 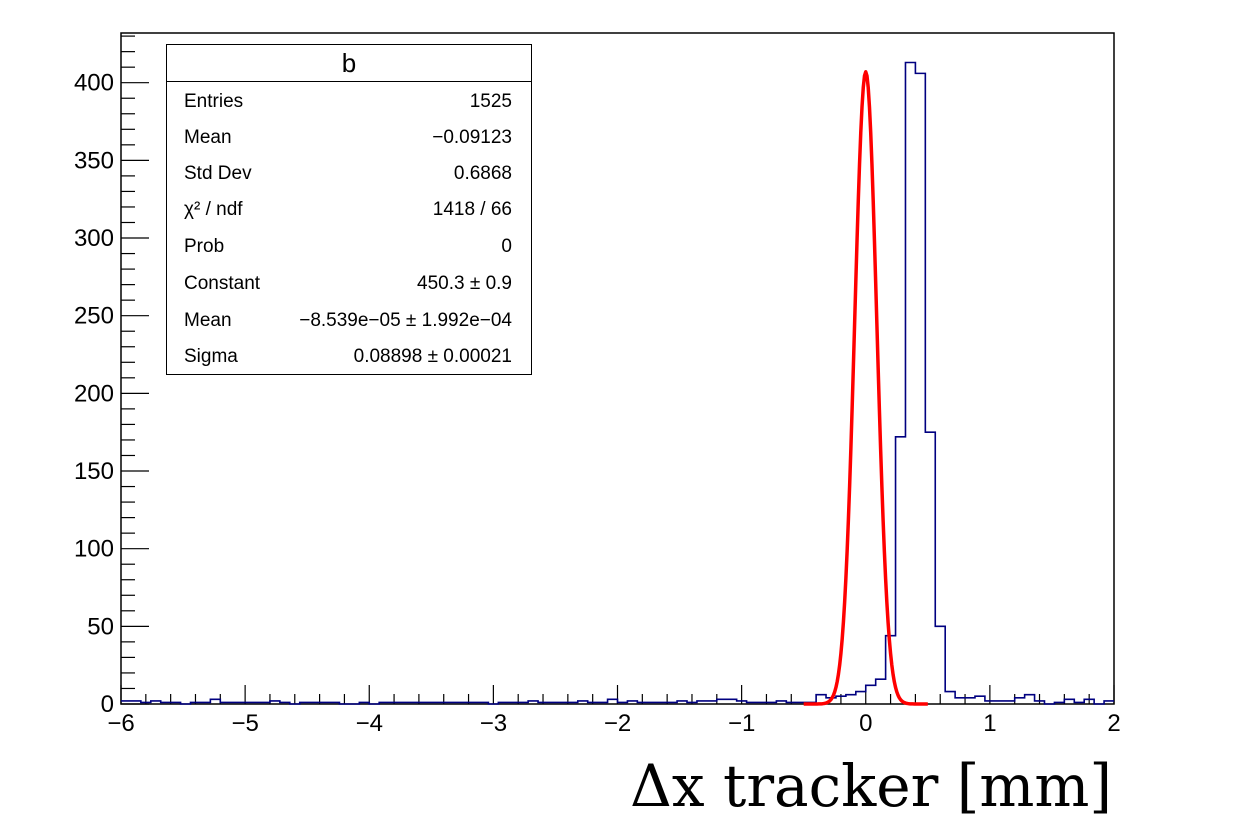 What do you see at coordinates (865, 723) in the screenshot?
I see `x-tick-label: 0` at bounding box center [865, 723].